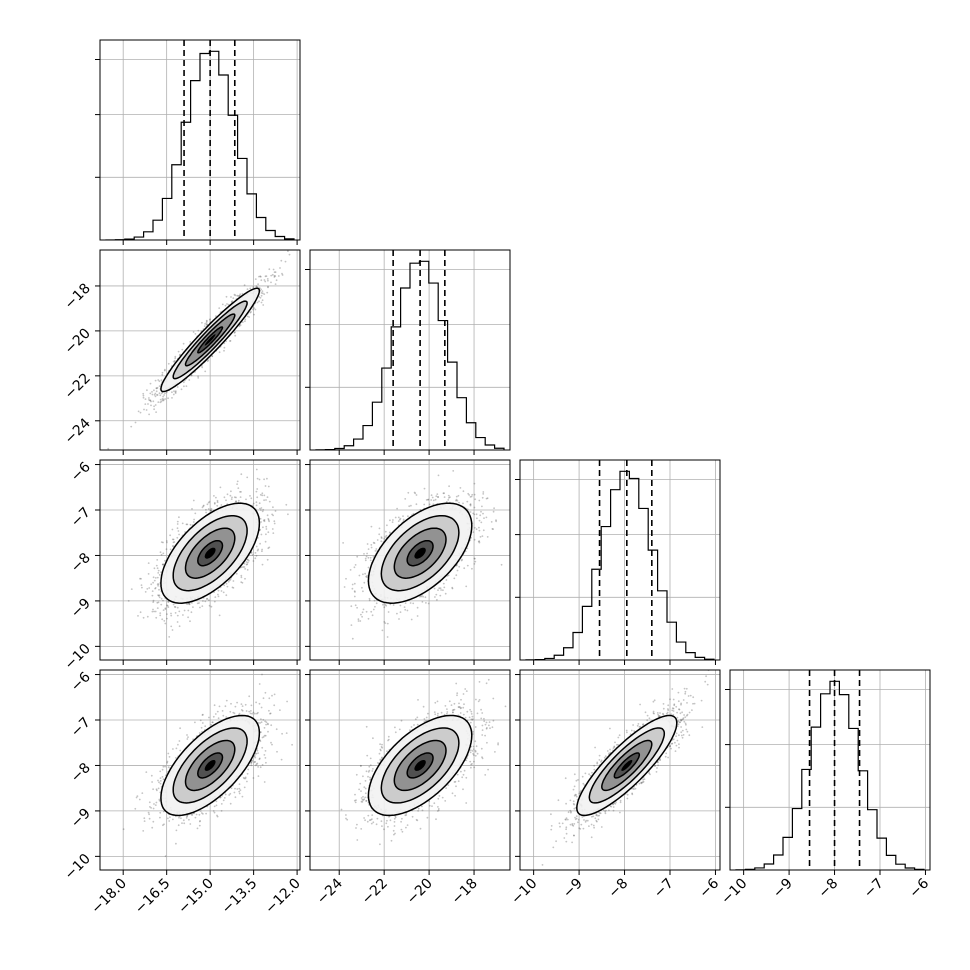 This screenshot has height=970, width=970. Describe the element at coordinates (78, 296) in the screenshot. I see `y-tick-label: −18` at that location.